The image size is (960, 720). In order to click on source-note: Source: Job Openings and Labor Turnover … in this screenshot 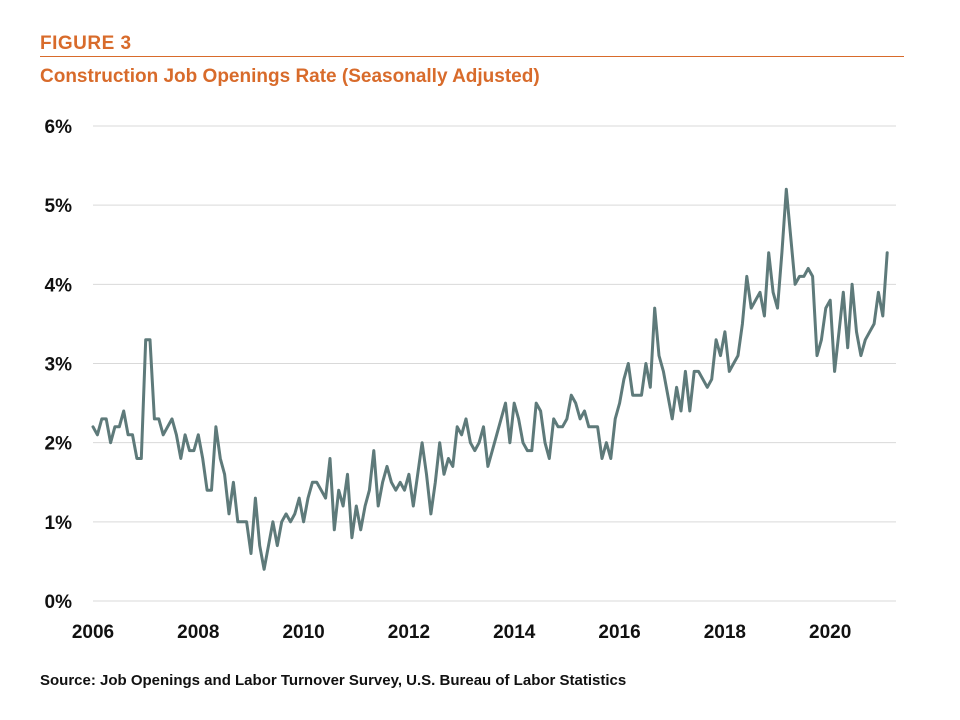, I will do `click(333, 680)`.